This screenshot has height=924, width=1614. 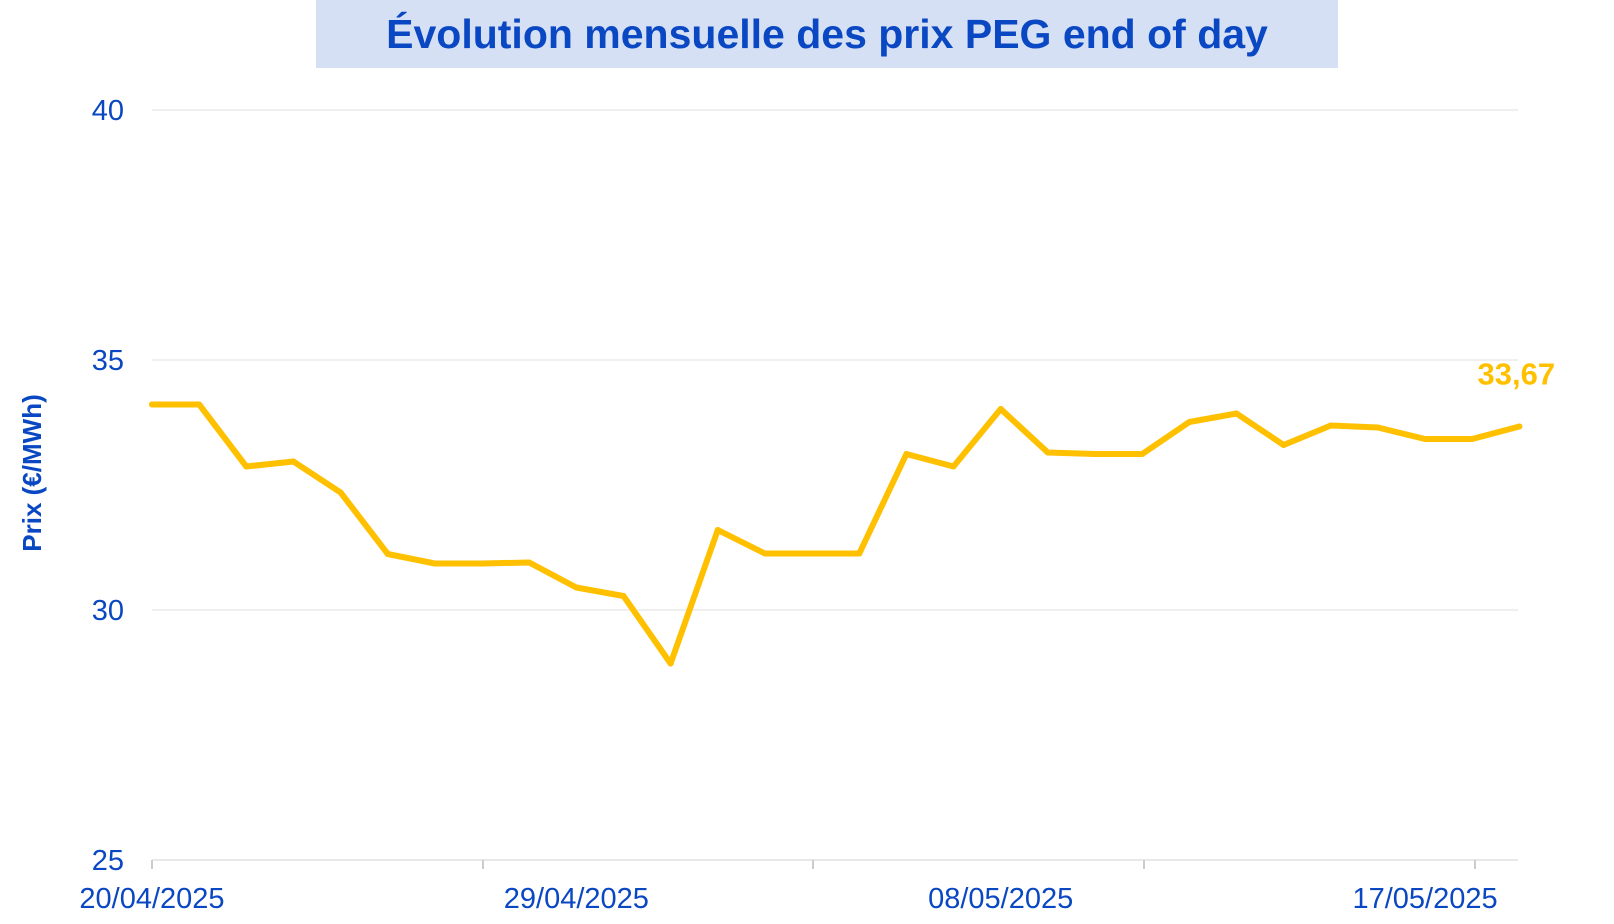 What do you see at coordinates (108, 611) in the screenshot?
I see `y-tick-label: 30` at bounding box center [108, 611].